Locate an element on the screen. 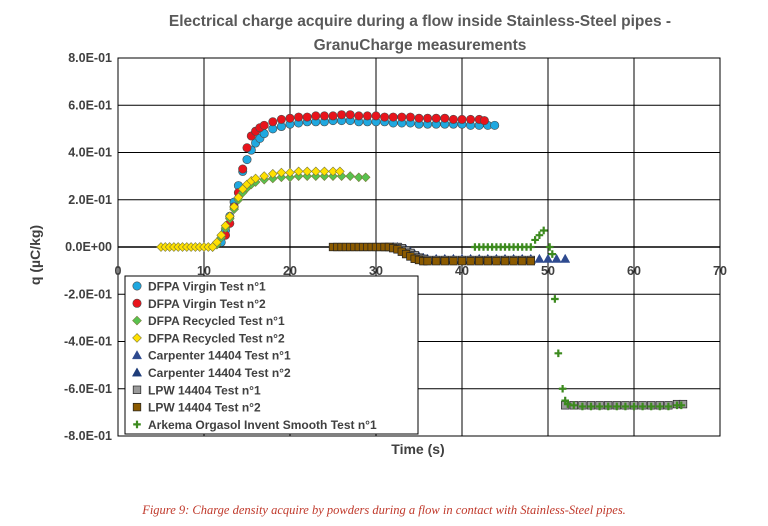  legend-entry-8: Arkema Orgasol Invent Smooth Test n°1 is located at coordinates (255, 425).